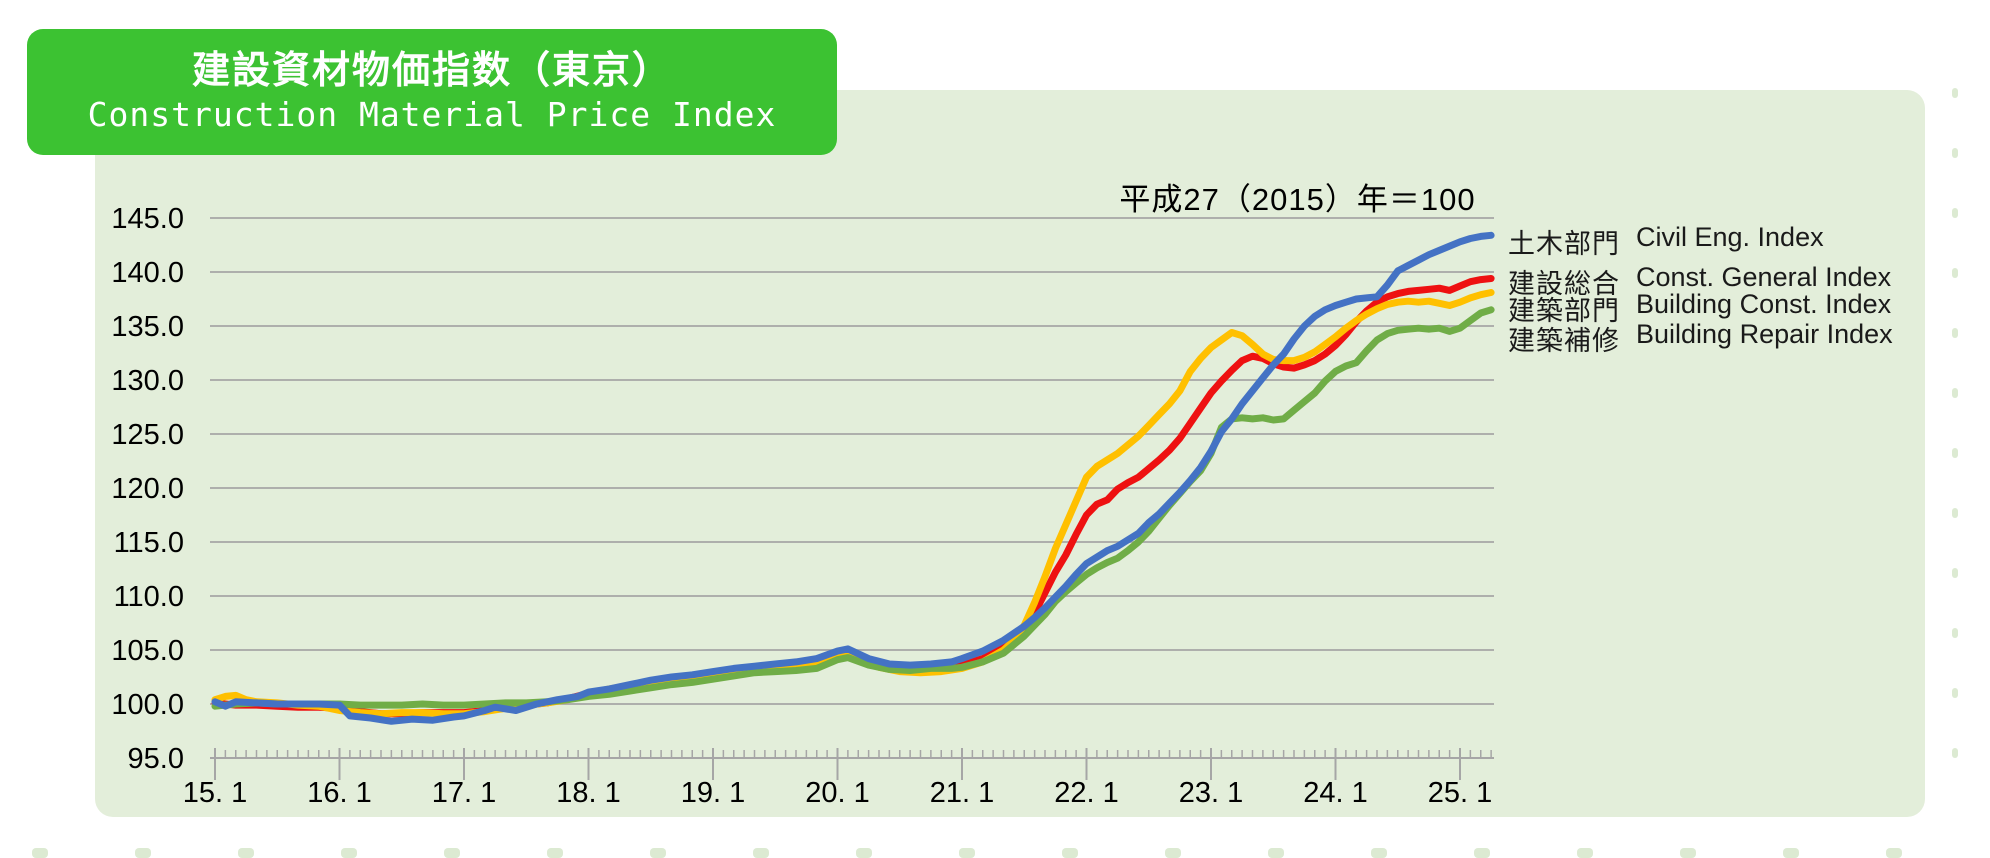  Describe the element at coordinates (1086, 793) in the screenshot. I see `svg-text: 22. 1` at that location.